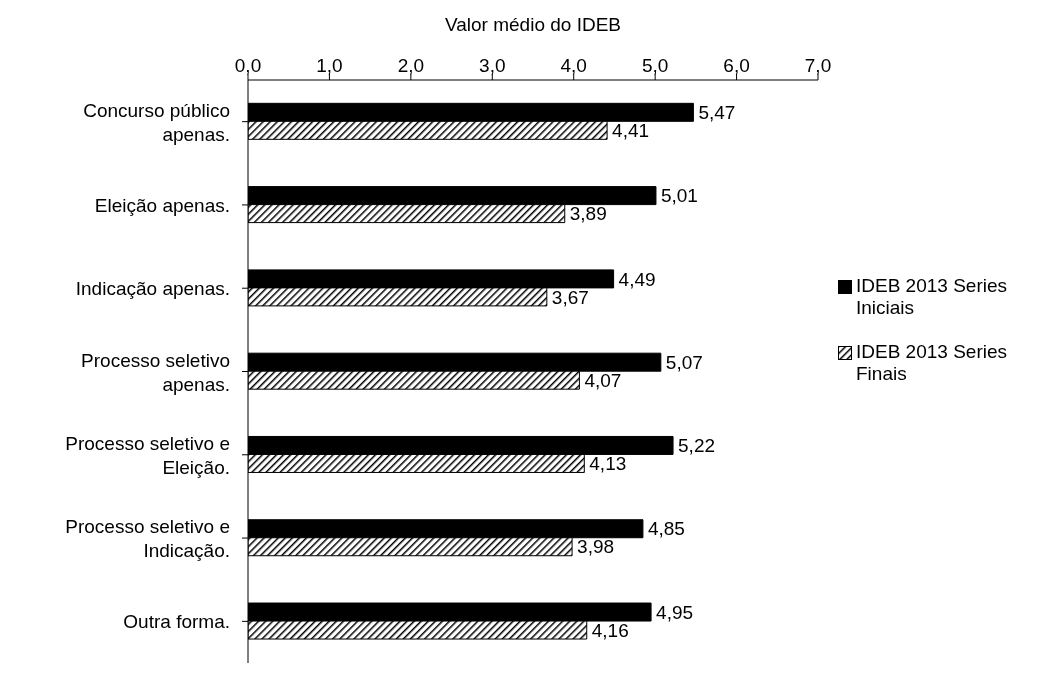  I want to click on data-label: 4,49, so click(637, 279).